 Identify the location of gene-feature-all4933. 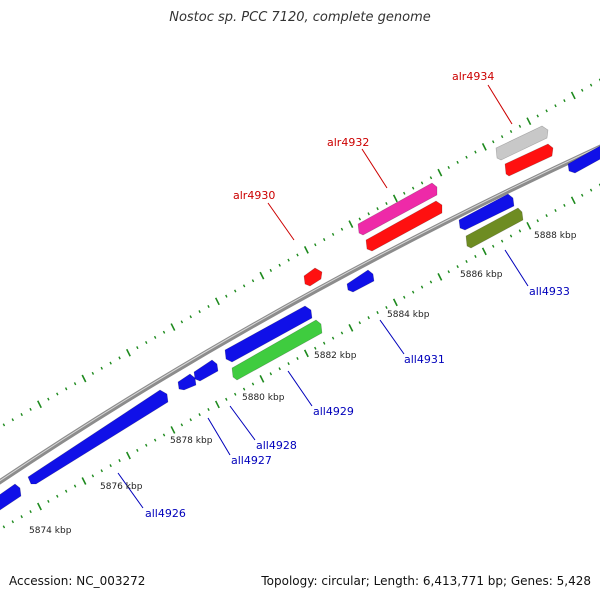
(494, 228).